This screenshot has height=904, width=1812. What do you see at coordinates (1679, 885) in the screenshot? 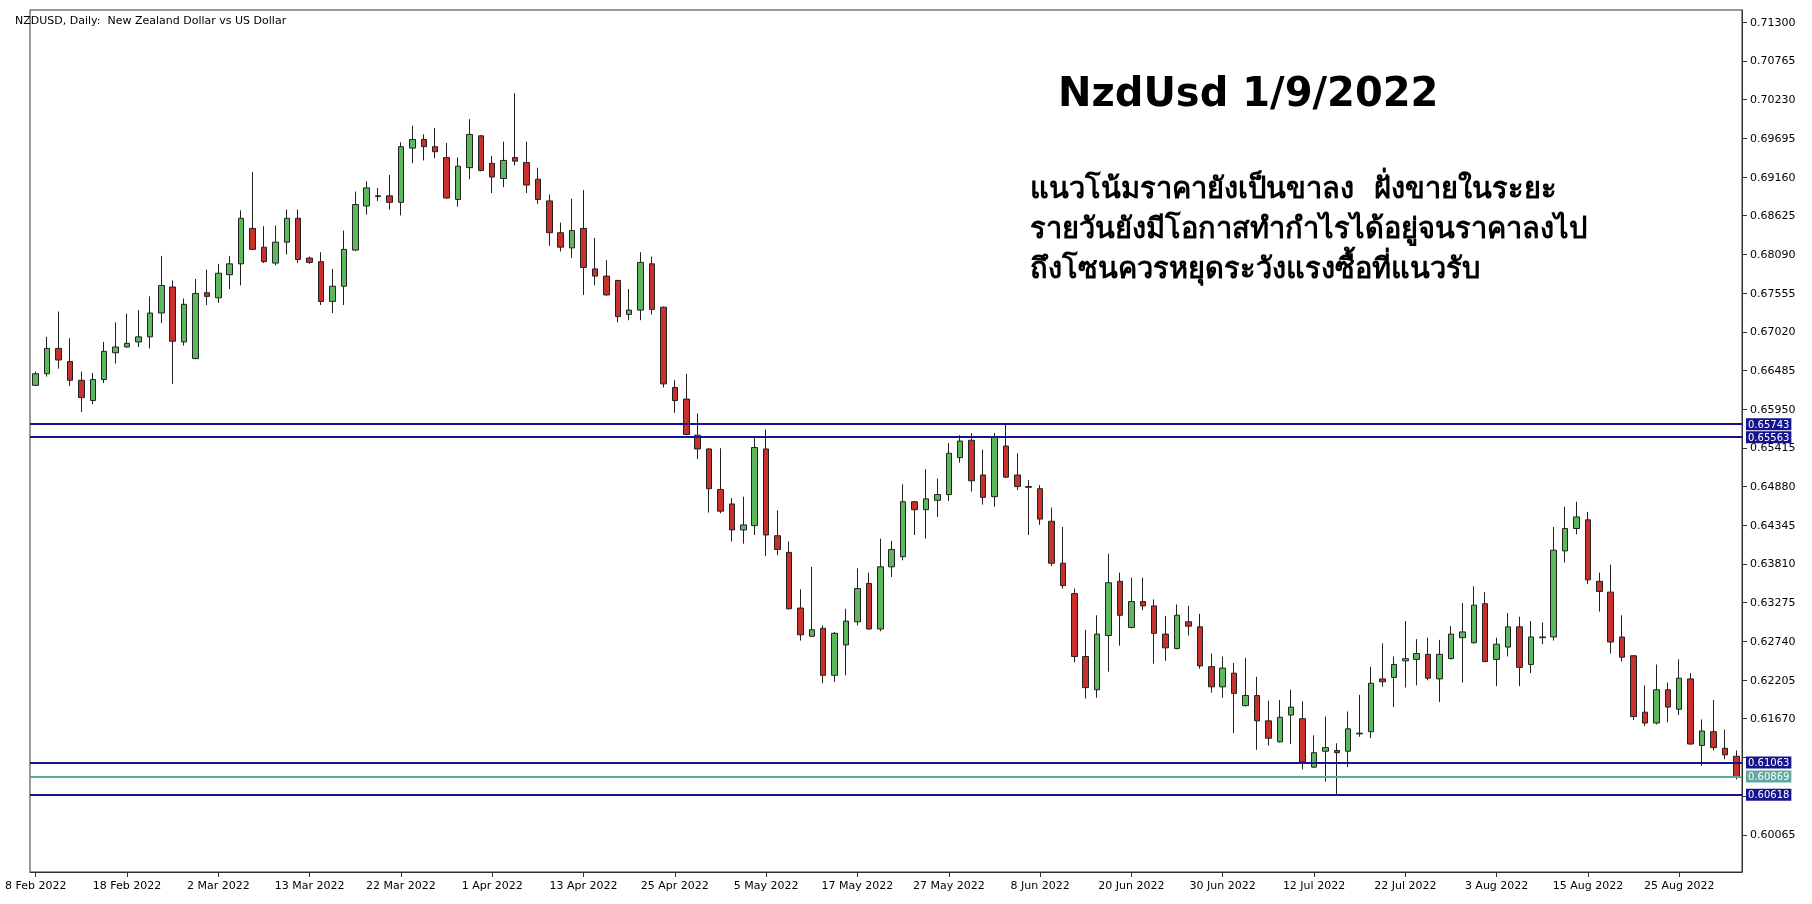
I see `x-tick-label: 25 Aug 2022` at bounding box center [1679, 885].